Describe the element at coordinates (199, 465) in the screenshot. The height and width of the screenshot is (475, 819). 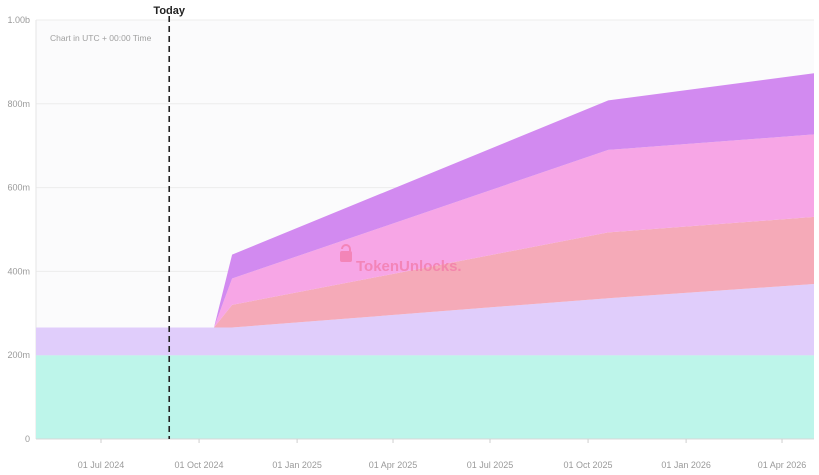
I see `x-tick-label: 01 Oct 2024` at that location.